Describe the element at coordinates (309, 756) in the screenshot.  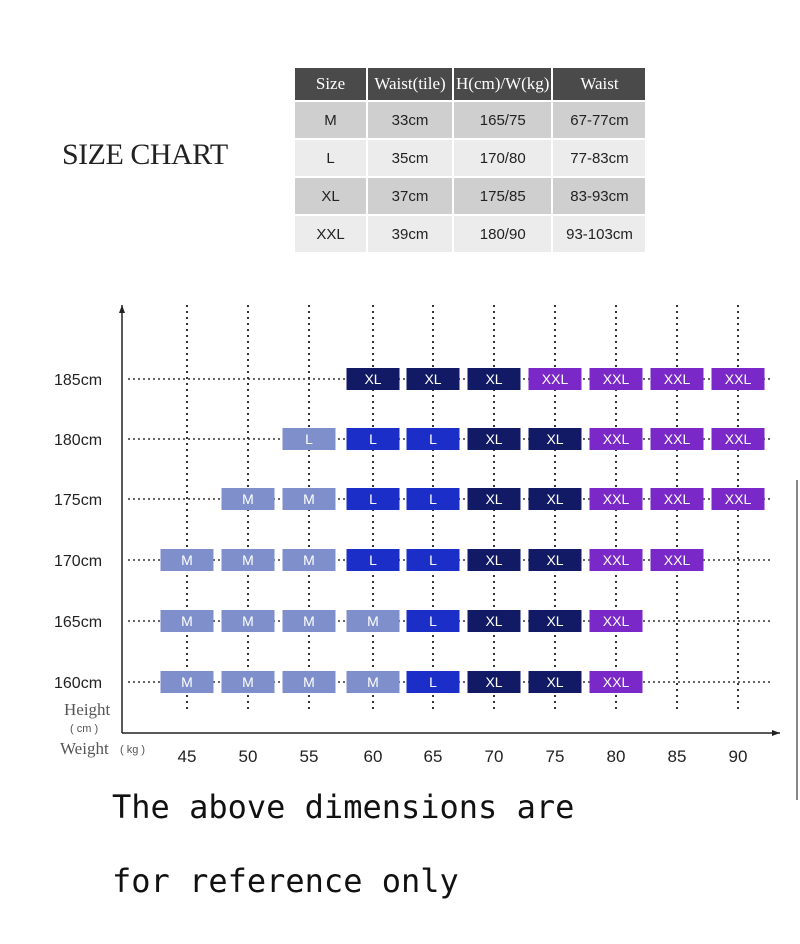
I see `x-tick-label: 55` at that location.